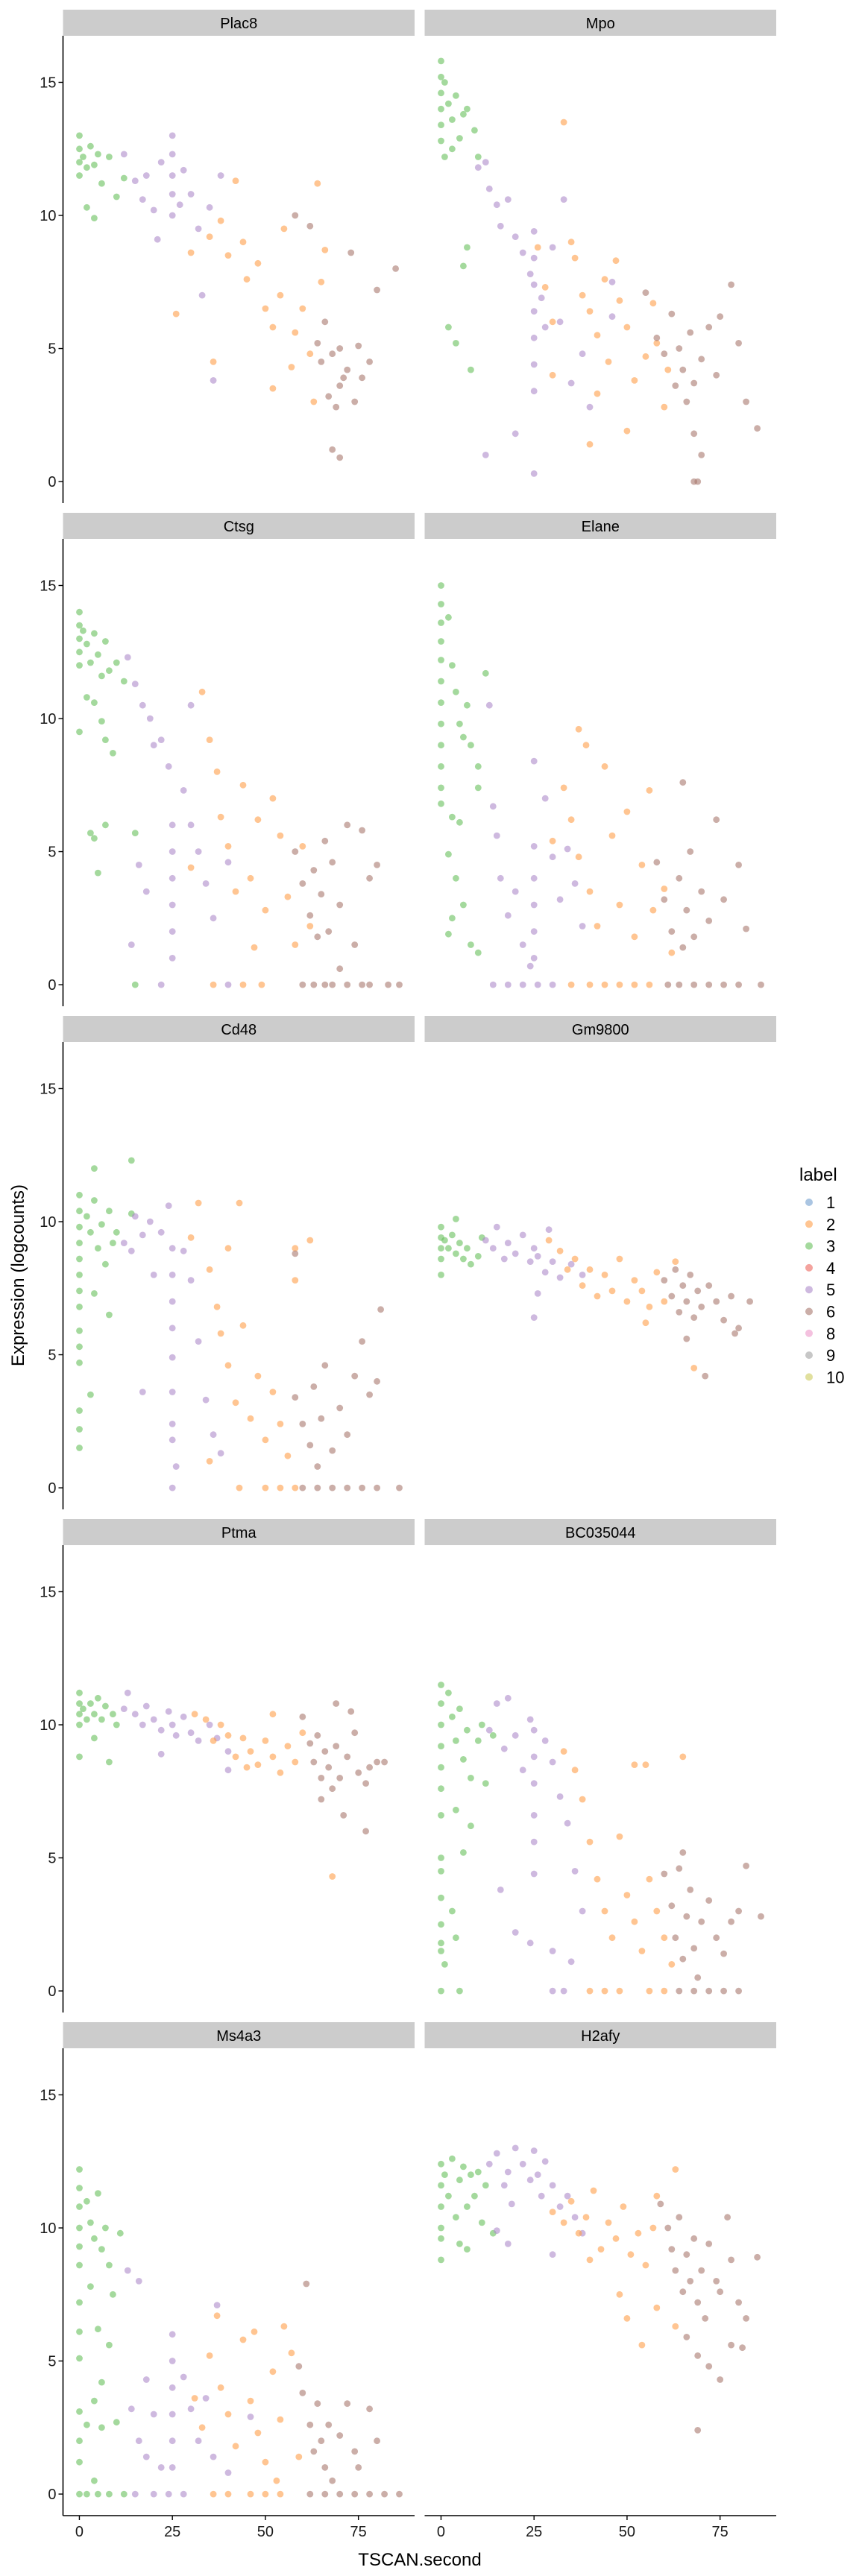  I want to click on x-tick-label: 25, so click(172, 2532).